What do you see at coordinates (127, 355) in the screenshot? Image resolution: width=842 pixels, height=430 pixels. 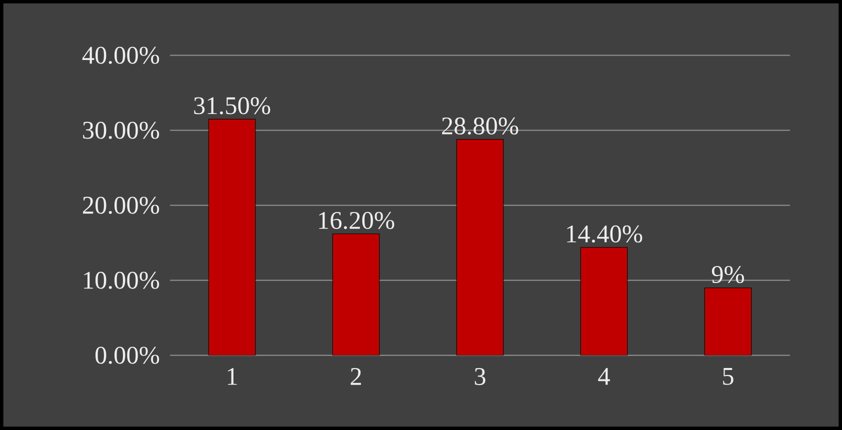 I see `y-tick-label: 0.00%` at bounding box center [127, 355].